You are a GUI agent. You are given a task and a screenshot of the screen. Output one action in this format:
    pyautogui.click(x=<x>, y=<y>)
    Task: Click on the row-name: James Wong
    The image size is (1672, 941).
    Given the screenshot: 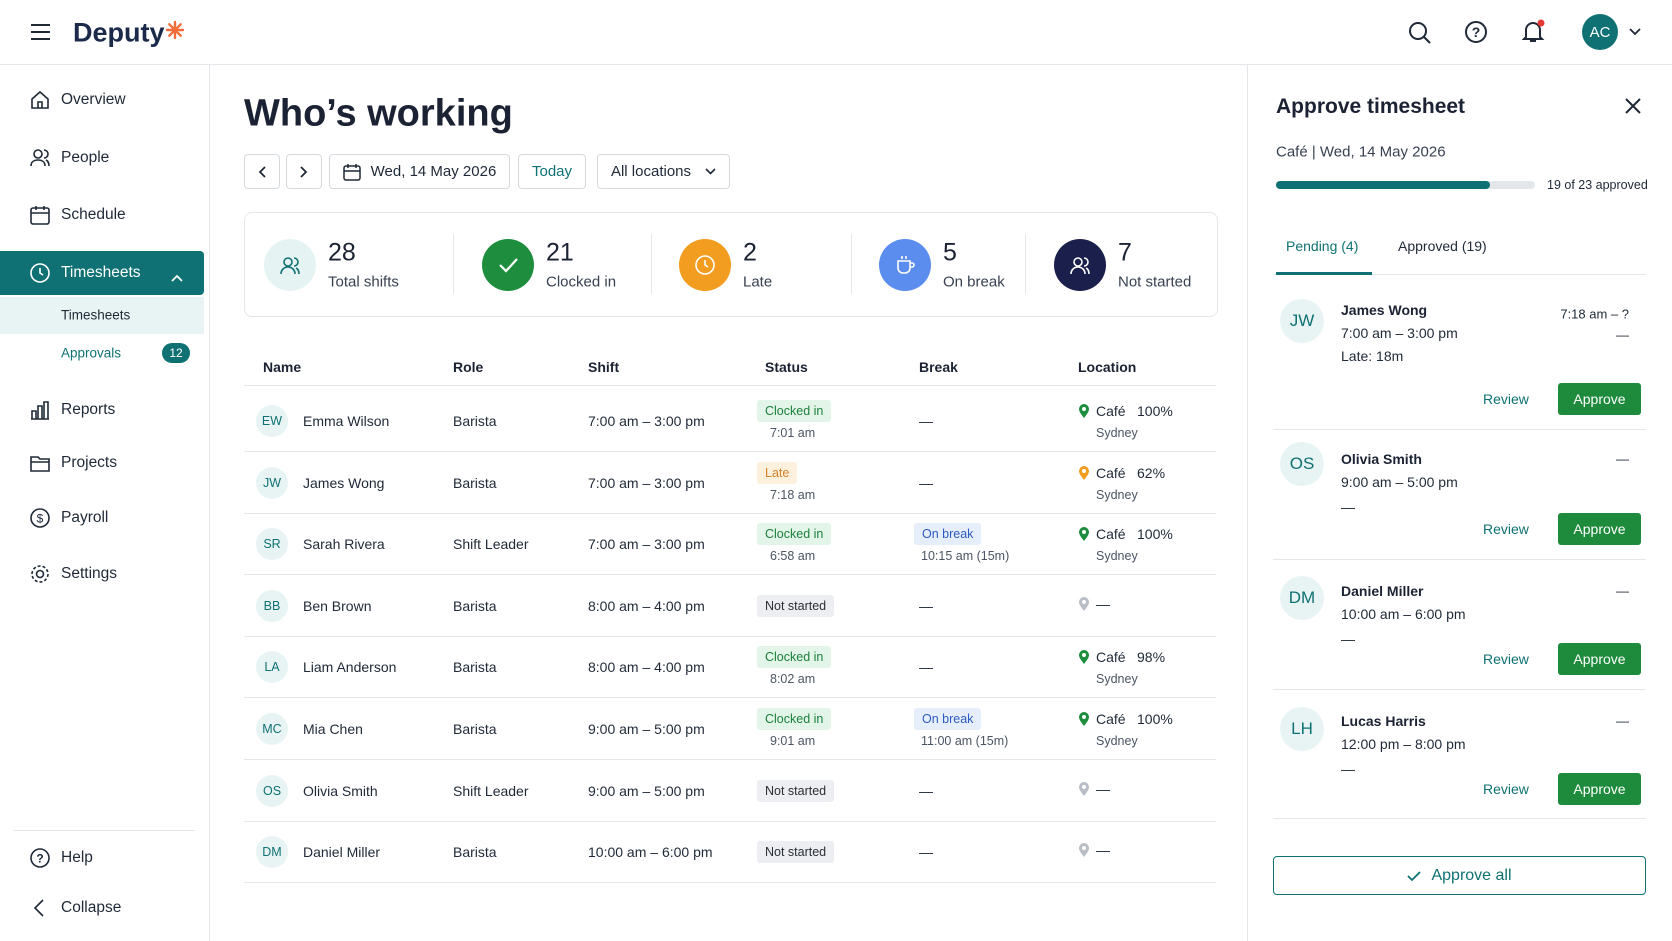 What is the action you would take?
    pyautogui.click(x=344, y=482)
    